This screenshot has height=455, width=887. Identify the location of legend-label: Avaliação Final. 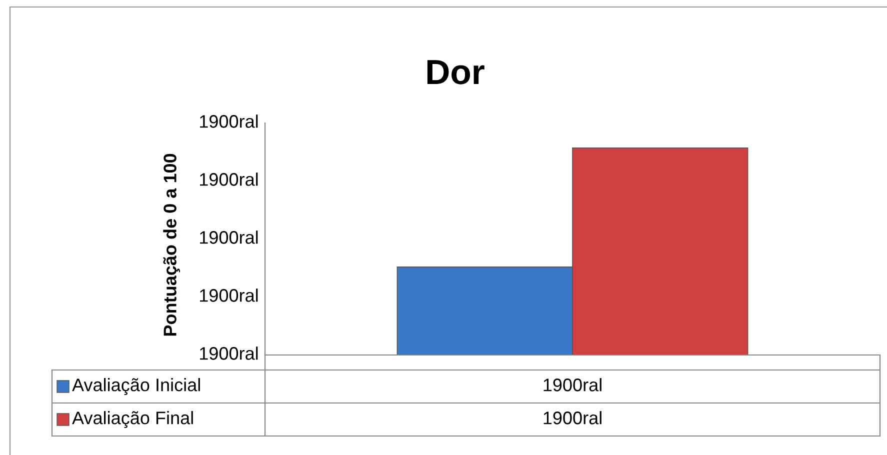
(132, 419).